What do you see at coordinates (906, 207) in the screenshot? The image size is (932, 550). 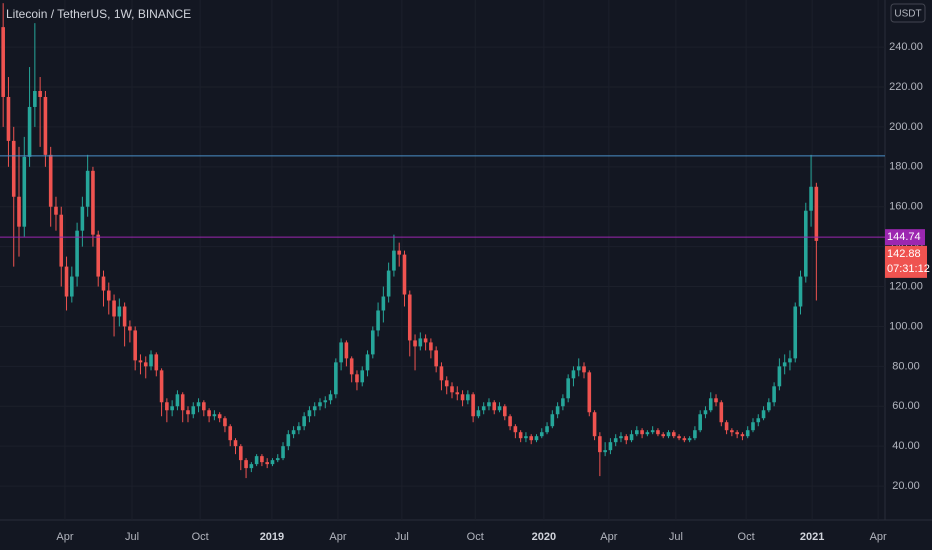 I see `y-tick-label: 160.00` at bounding box center [906, 207].